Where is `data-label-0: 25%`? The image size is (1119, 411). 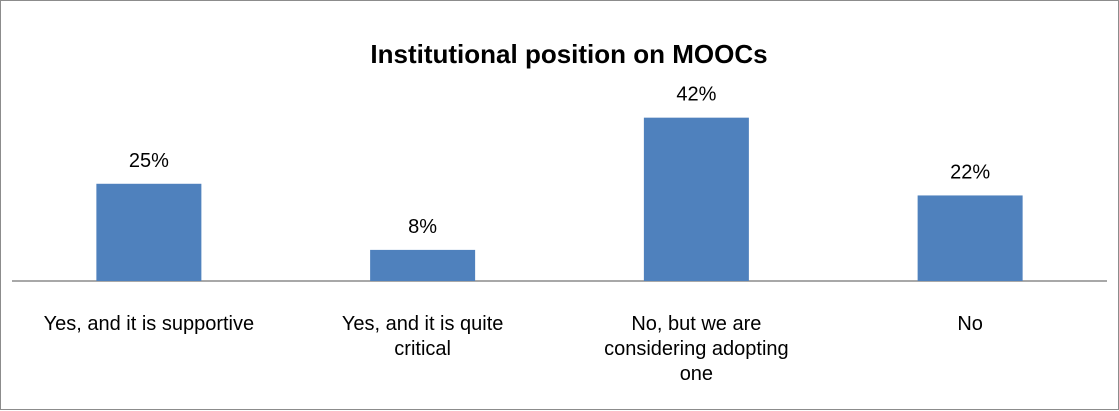
data-label-0: 25% is located at coordinates (149, 161).